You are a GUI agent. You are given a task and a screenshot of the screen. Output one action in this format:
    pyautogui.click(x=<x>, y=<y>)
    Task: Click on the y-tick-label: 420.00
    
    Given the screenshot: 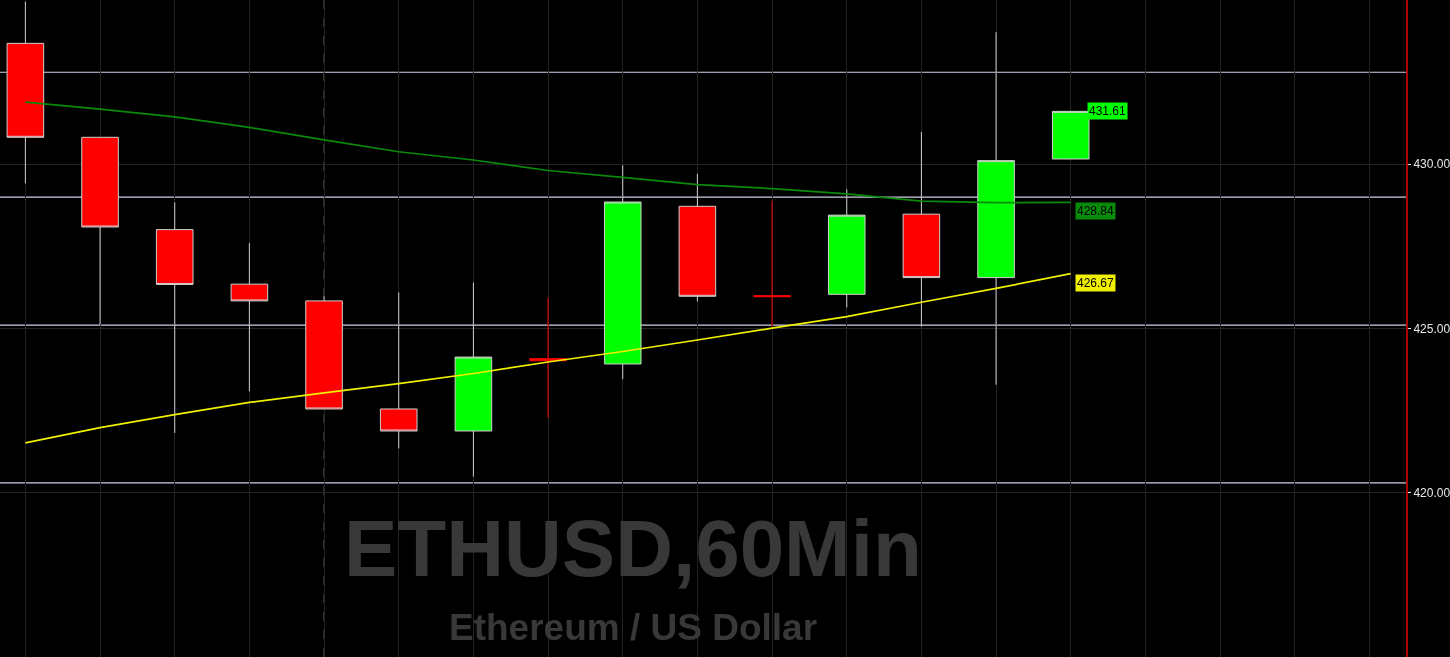 What is the action you would take?
    pyautogui.click(x=1431, y=492)
    